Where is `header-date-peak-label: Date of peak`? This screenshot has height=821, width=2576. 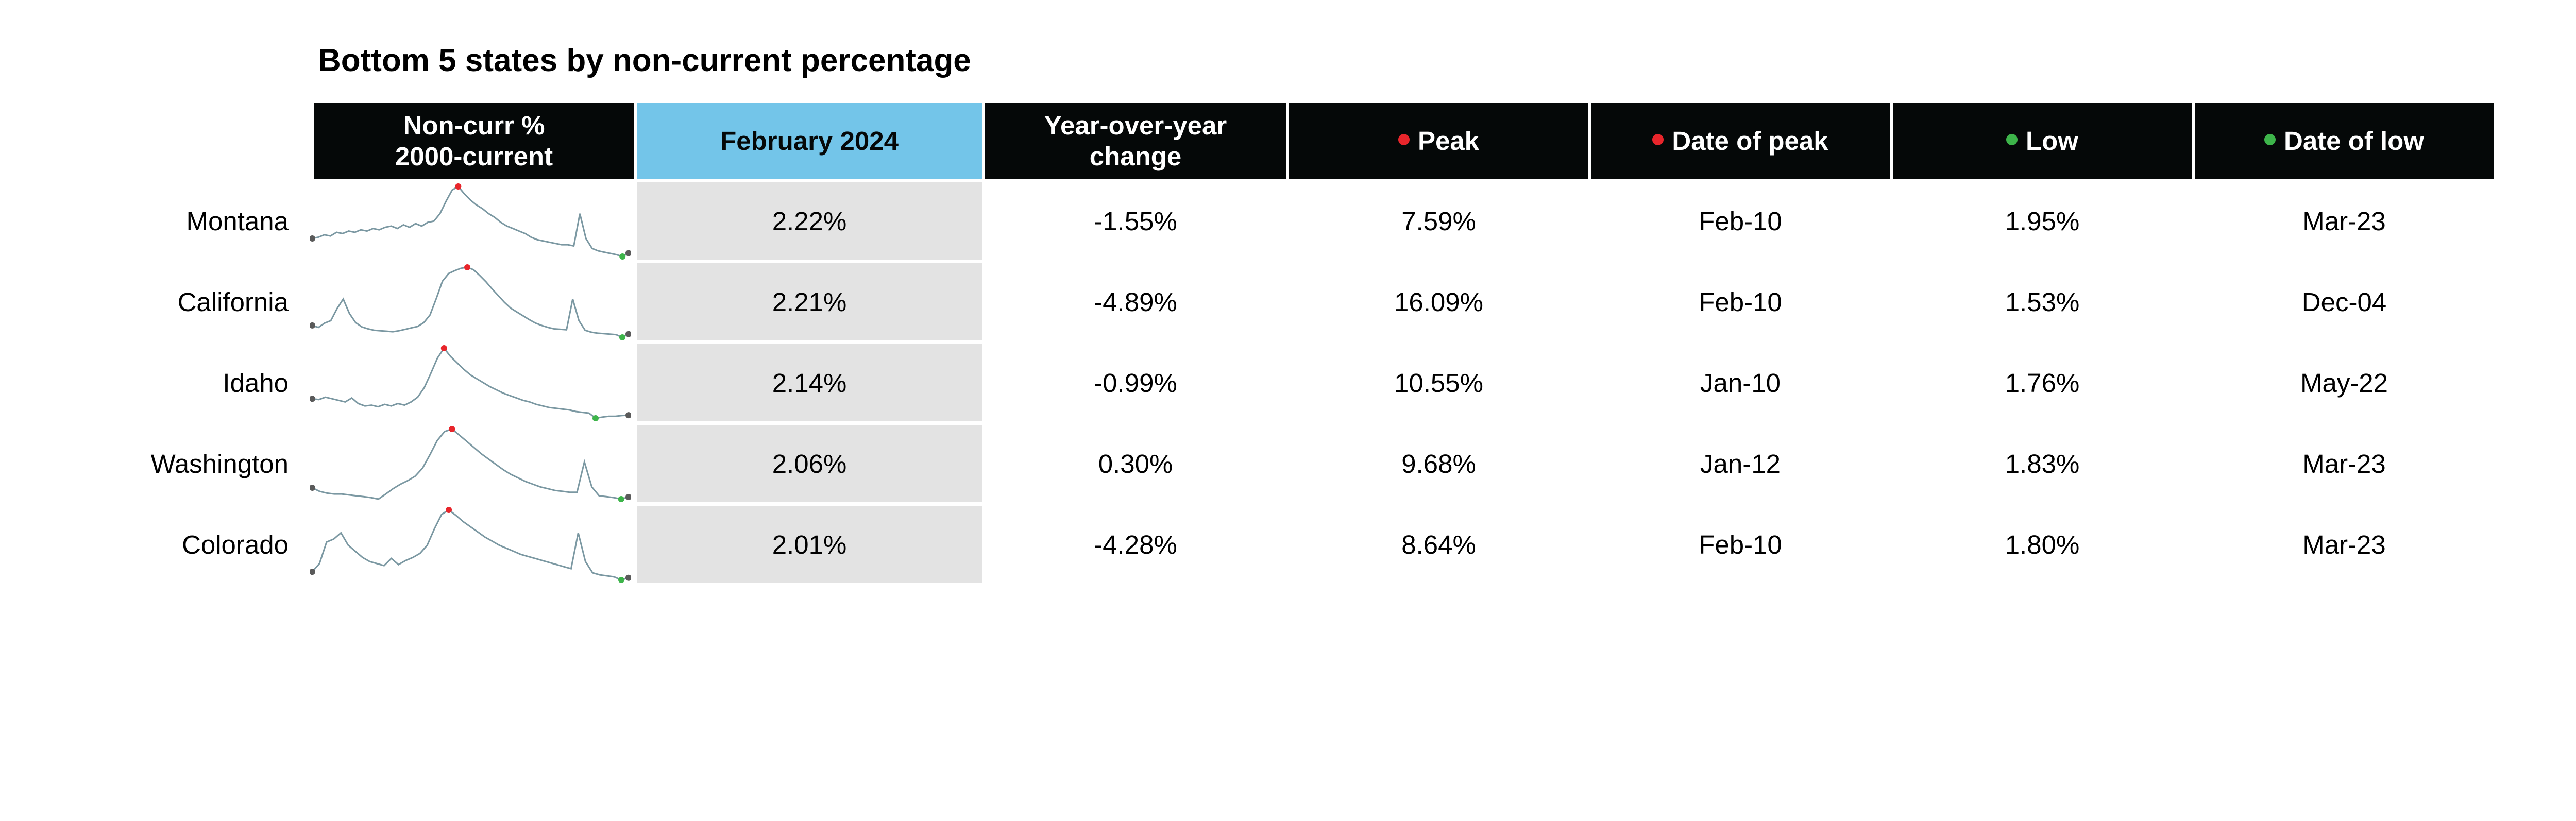 header-date-peak-label: Date of peak is located at coordinates (1750, 141).